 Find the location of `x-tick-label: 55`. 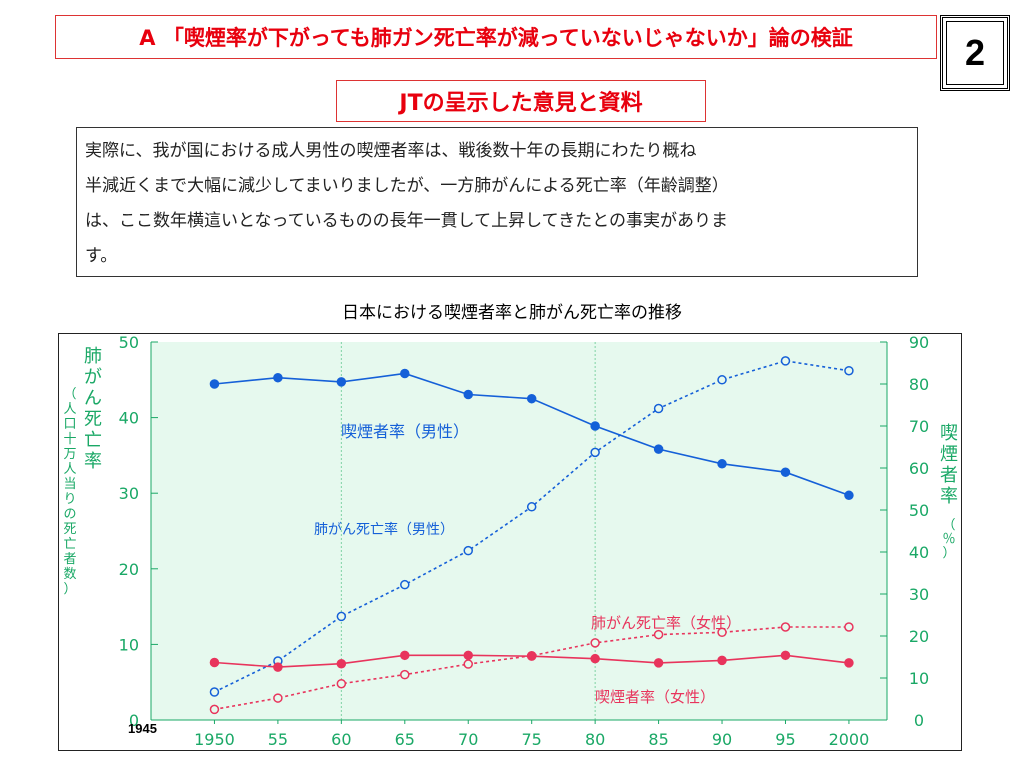

x-tick-label: 55 is located at coordinates (278, 739).